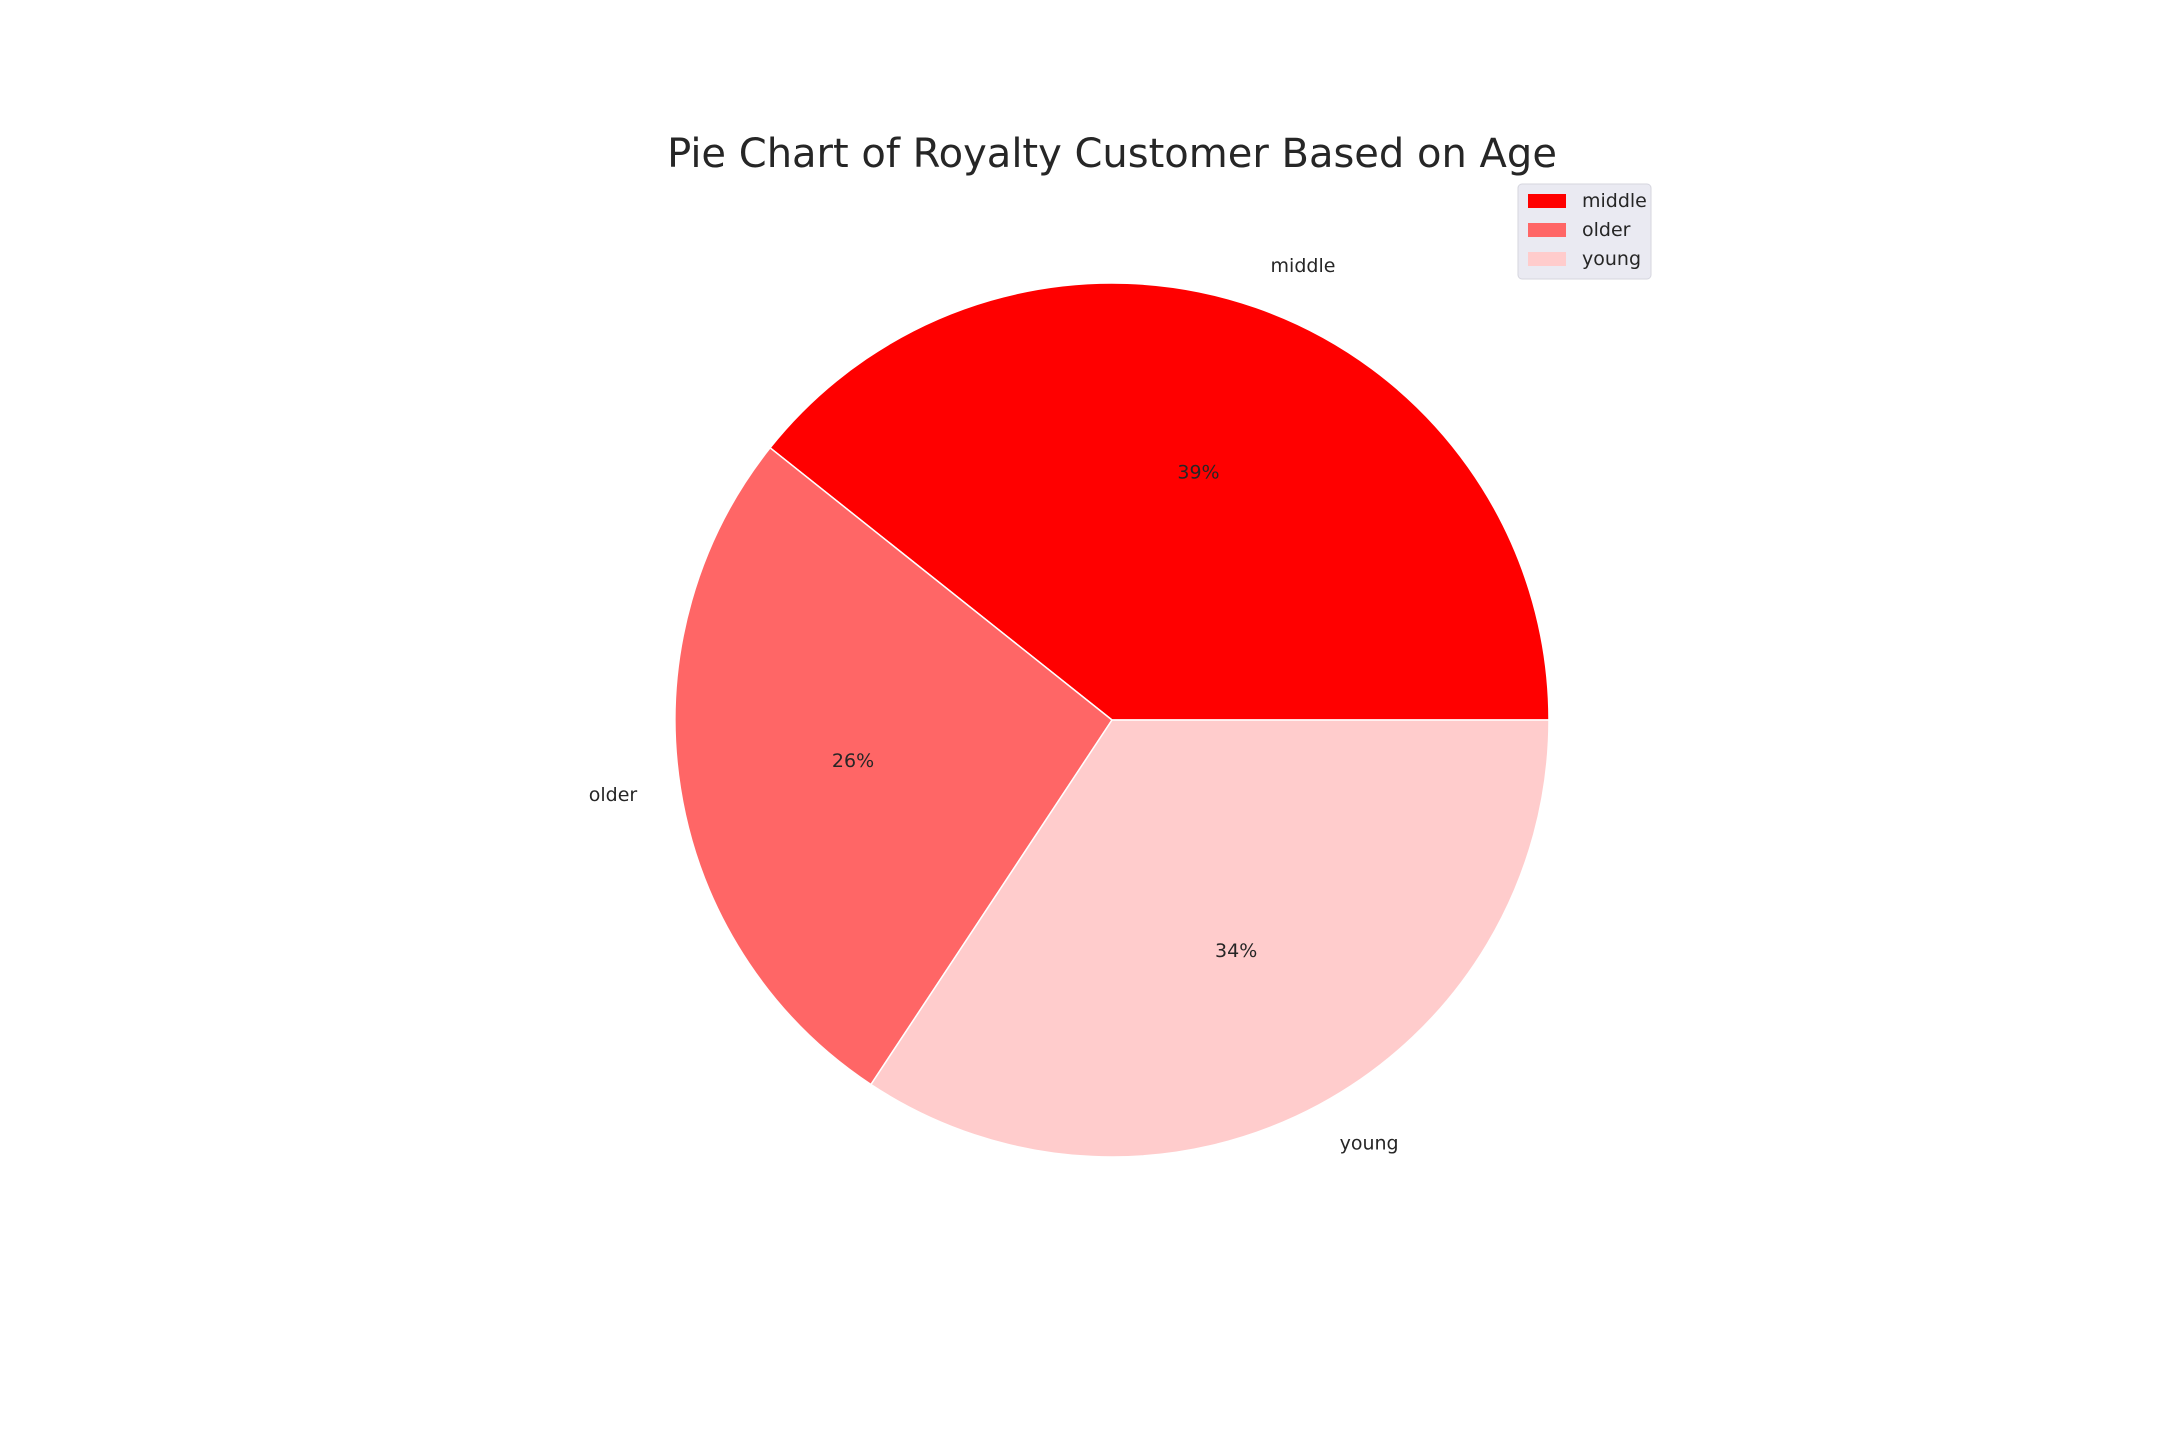  I want to click on pie-slice-middle, so click(1159, 501).